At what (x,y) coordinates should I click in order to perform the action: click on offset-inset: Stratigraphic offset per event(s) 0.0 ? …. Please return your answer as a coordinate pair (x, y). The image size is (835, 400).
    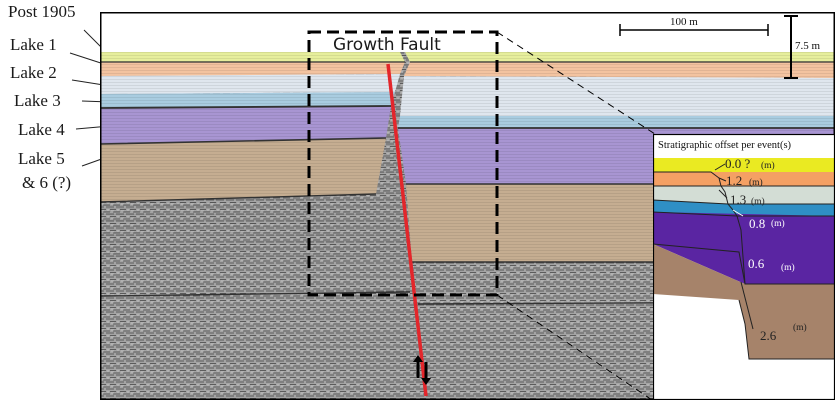
    Looking at the image, I should click on (744, 267).